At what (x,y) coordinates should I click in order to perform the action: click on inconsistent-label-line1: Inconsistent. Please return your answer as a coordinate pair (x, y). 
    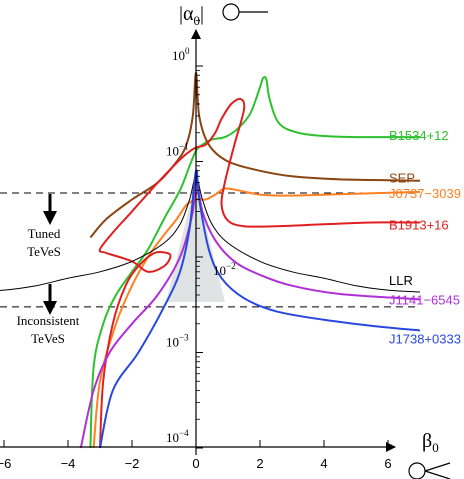
    Looking at the image, I should click on (48, 320).